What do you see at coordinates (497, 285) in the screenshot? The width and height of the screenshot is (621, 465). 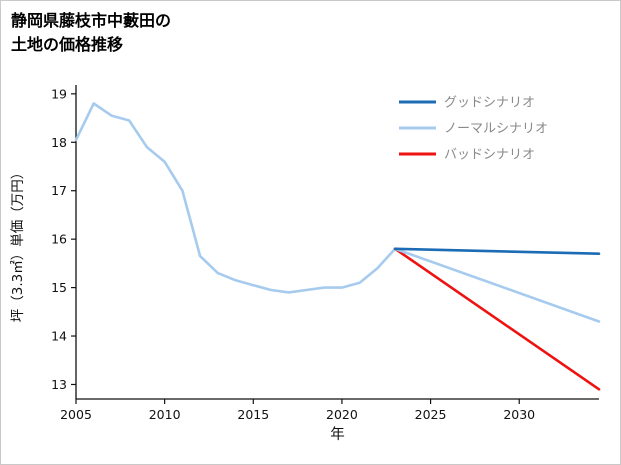 I see `series-line-normal` at bounding box center [497, 285].